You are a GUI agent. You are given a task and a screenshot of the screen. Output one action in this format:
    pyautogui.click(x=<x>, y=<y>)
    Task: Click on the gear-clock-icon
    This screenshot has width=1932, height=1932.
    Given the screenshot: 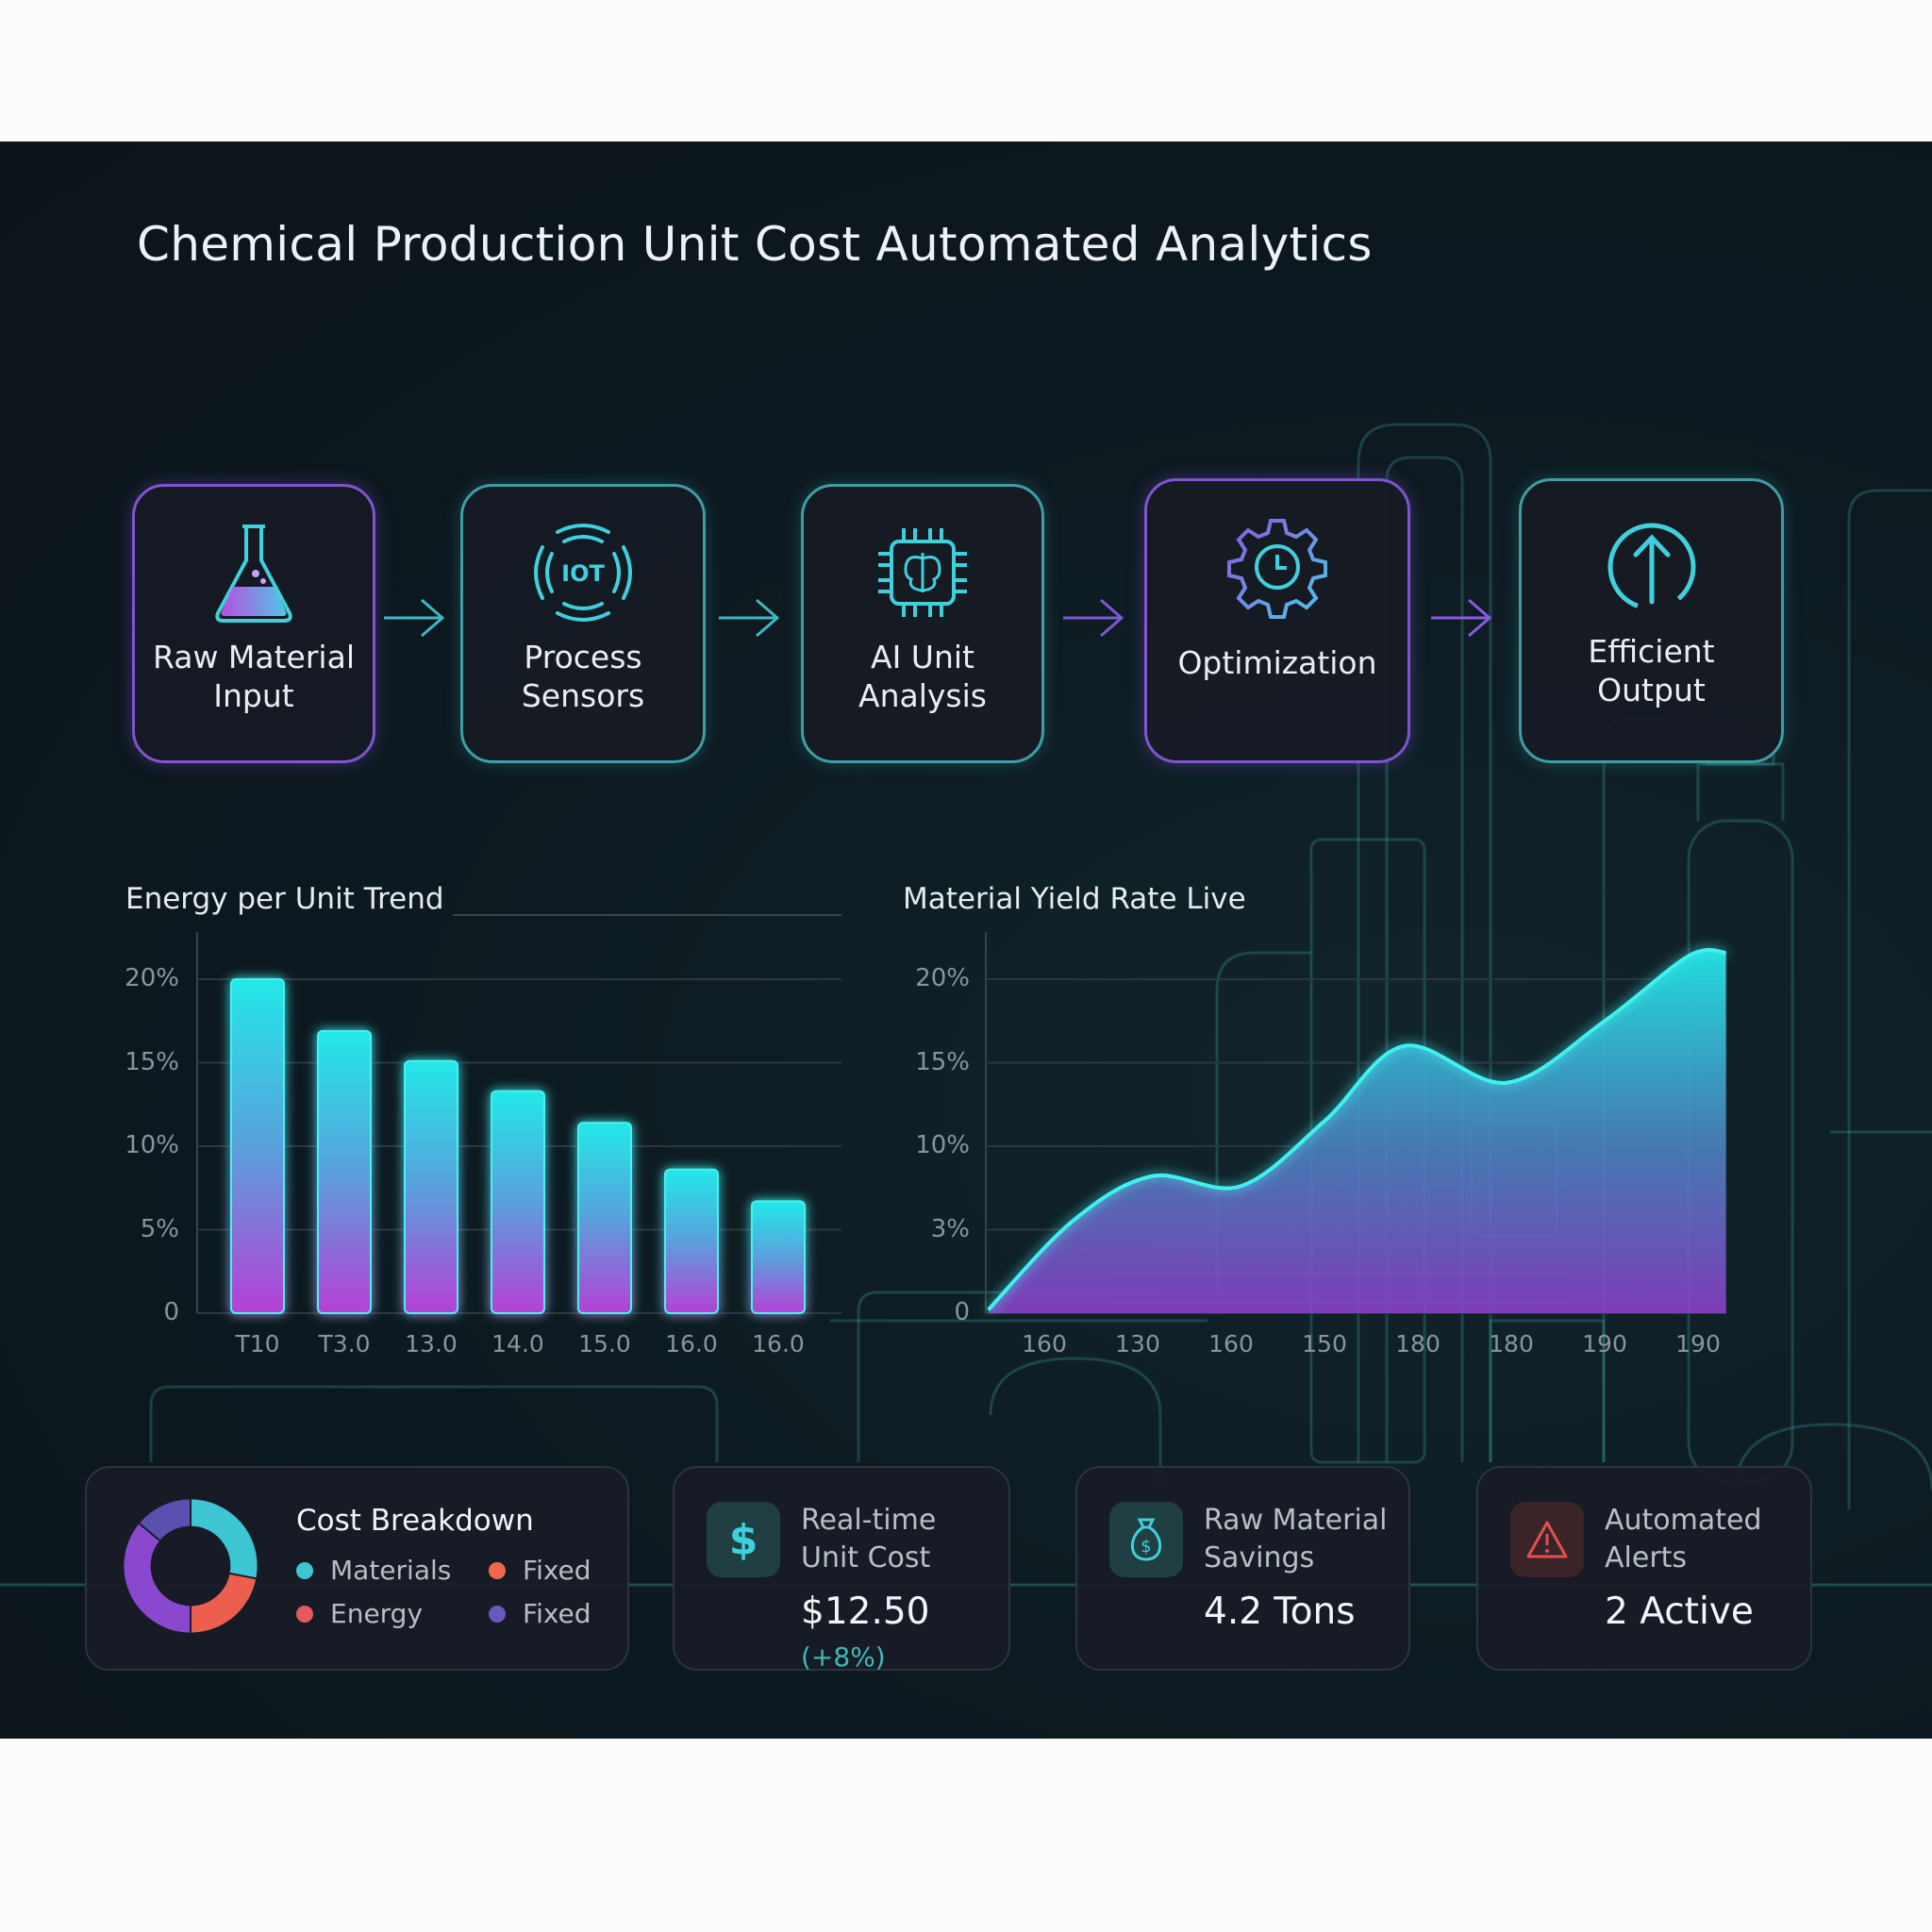 What is the action you would take?
    pyautogui.click(x=1277, y=569)
    